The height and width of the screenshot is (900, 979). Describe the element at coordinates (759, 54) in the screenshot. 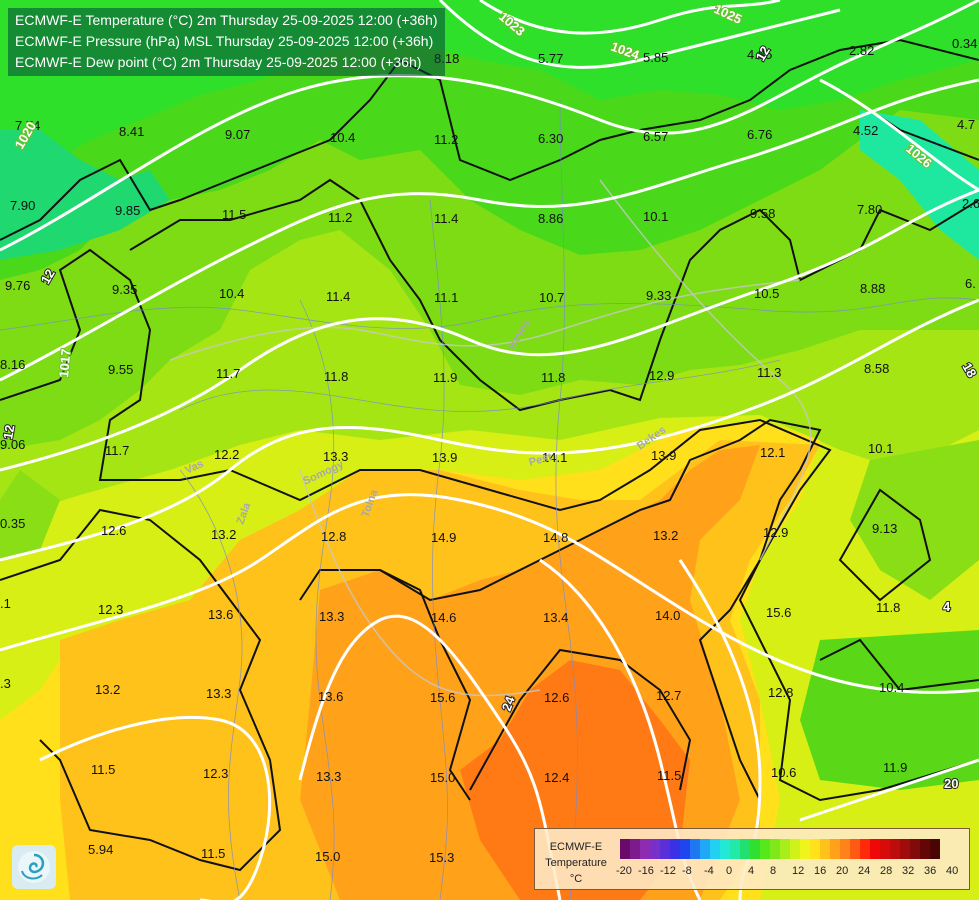

I see `temperature-value: 4.85` at that location.